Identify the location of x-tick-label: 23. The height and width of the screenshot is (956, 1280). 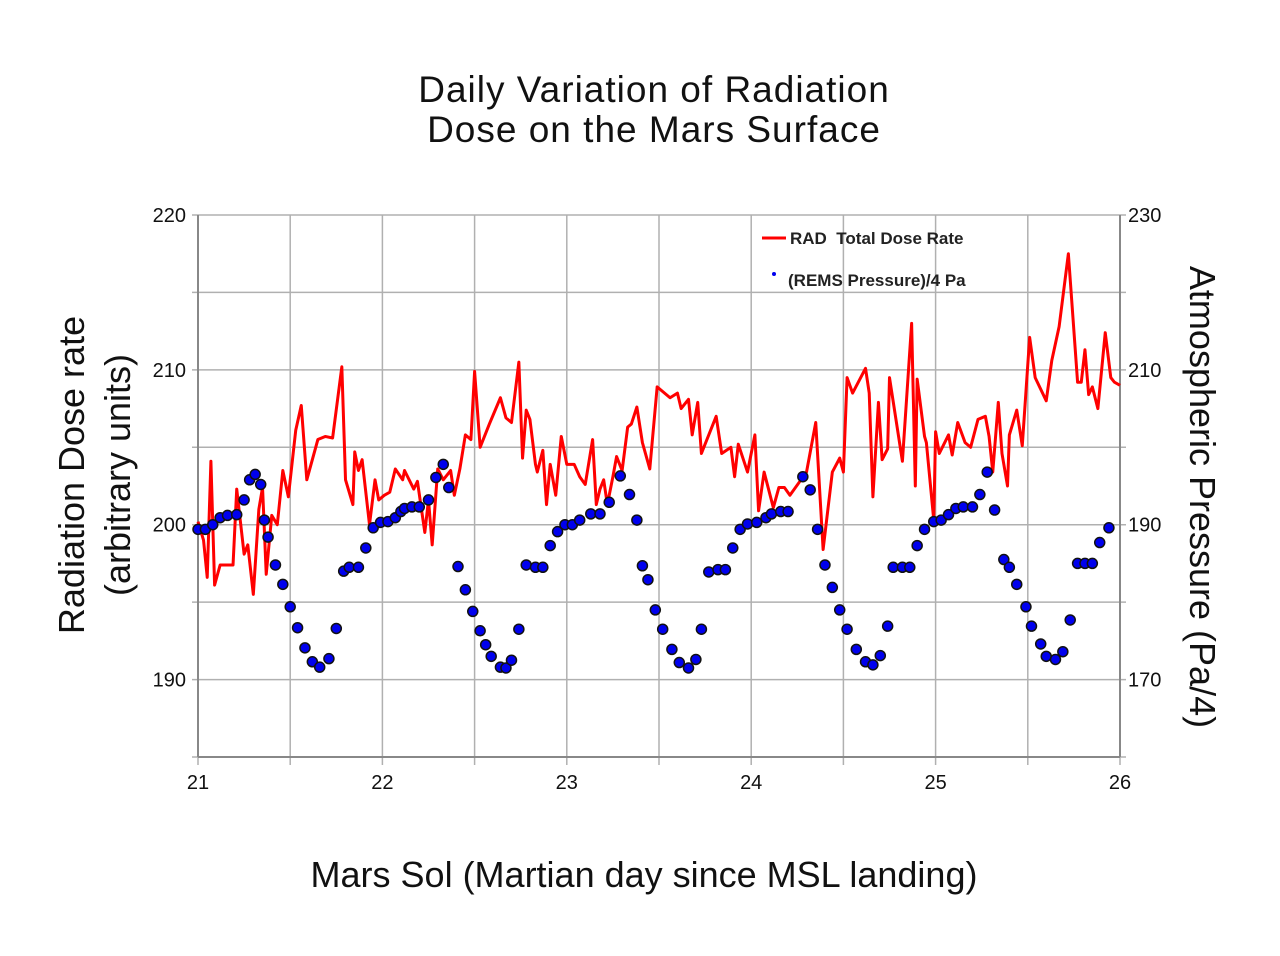
(567, 783).